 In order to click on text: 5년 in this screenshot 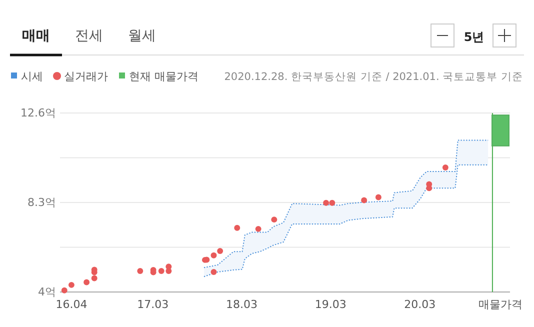, I will do `click(474, 37)`.